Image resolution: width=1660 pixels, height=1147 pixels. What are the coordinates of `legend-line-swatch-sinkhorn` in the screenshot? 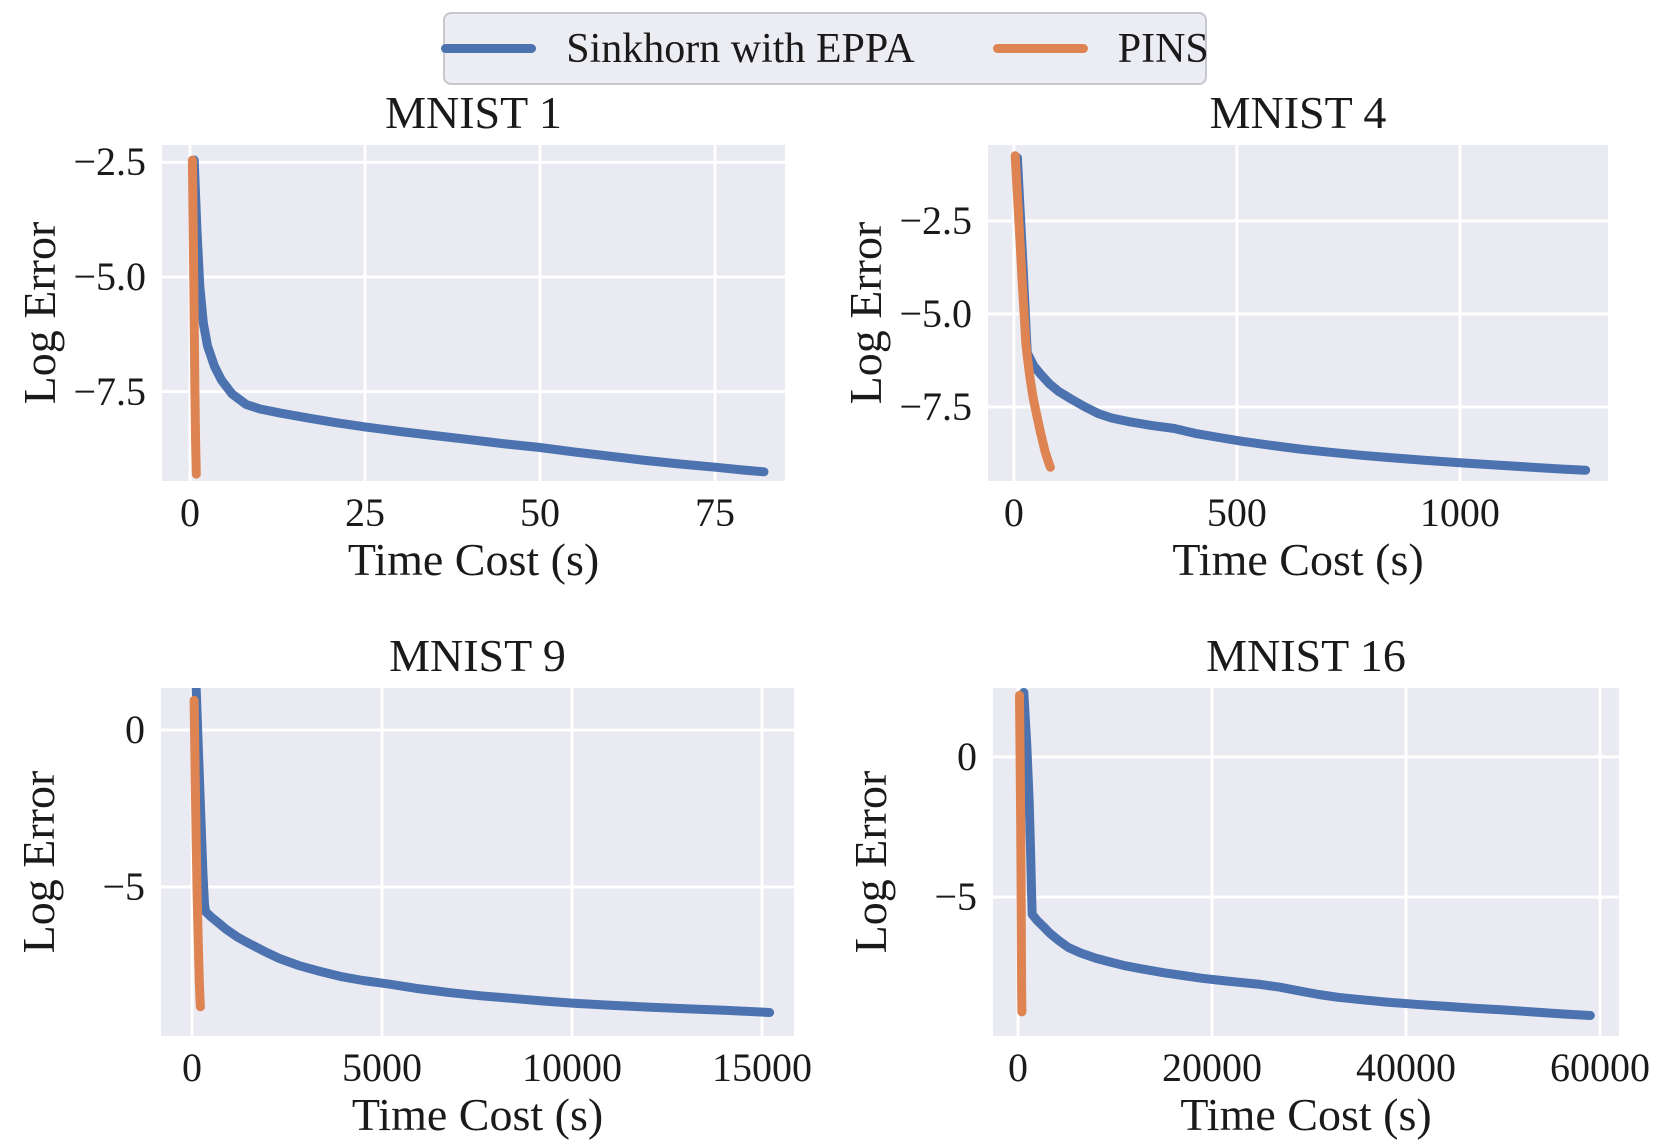 It's located at (489, 48).